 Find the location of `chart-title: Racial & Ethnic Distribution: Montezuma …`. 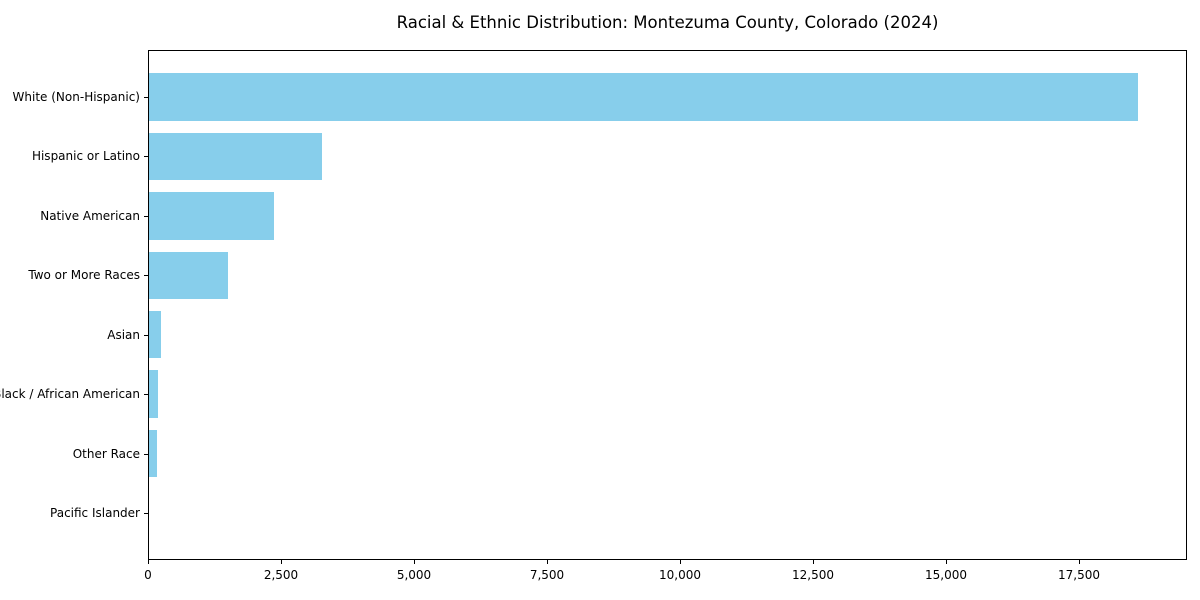

chart-title: Racial & Ethnic Distribution: Montezuma … is located at coordinates (667, 22).